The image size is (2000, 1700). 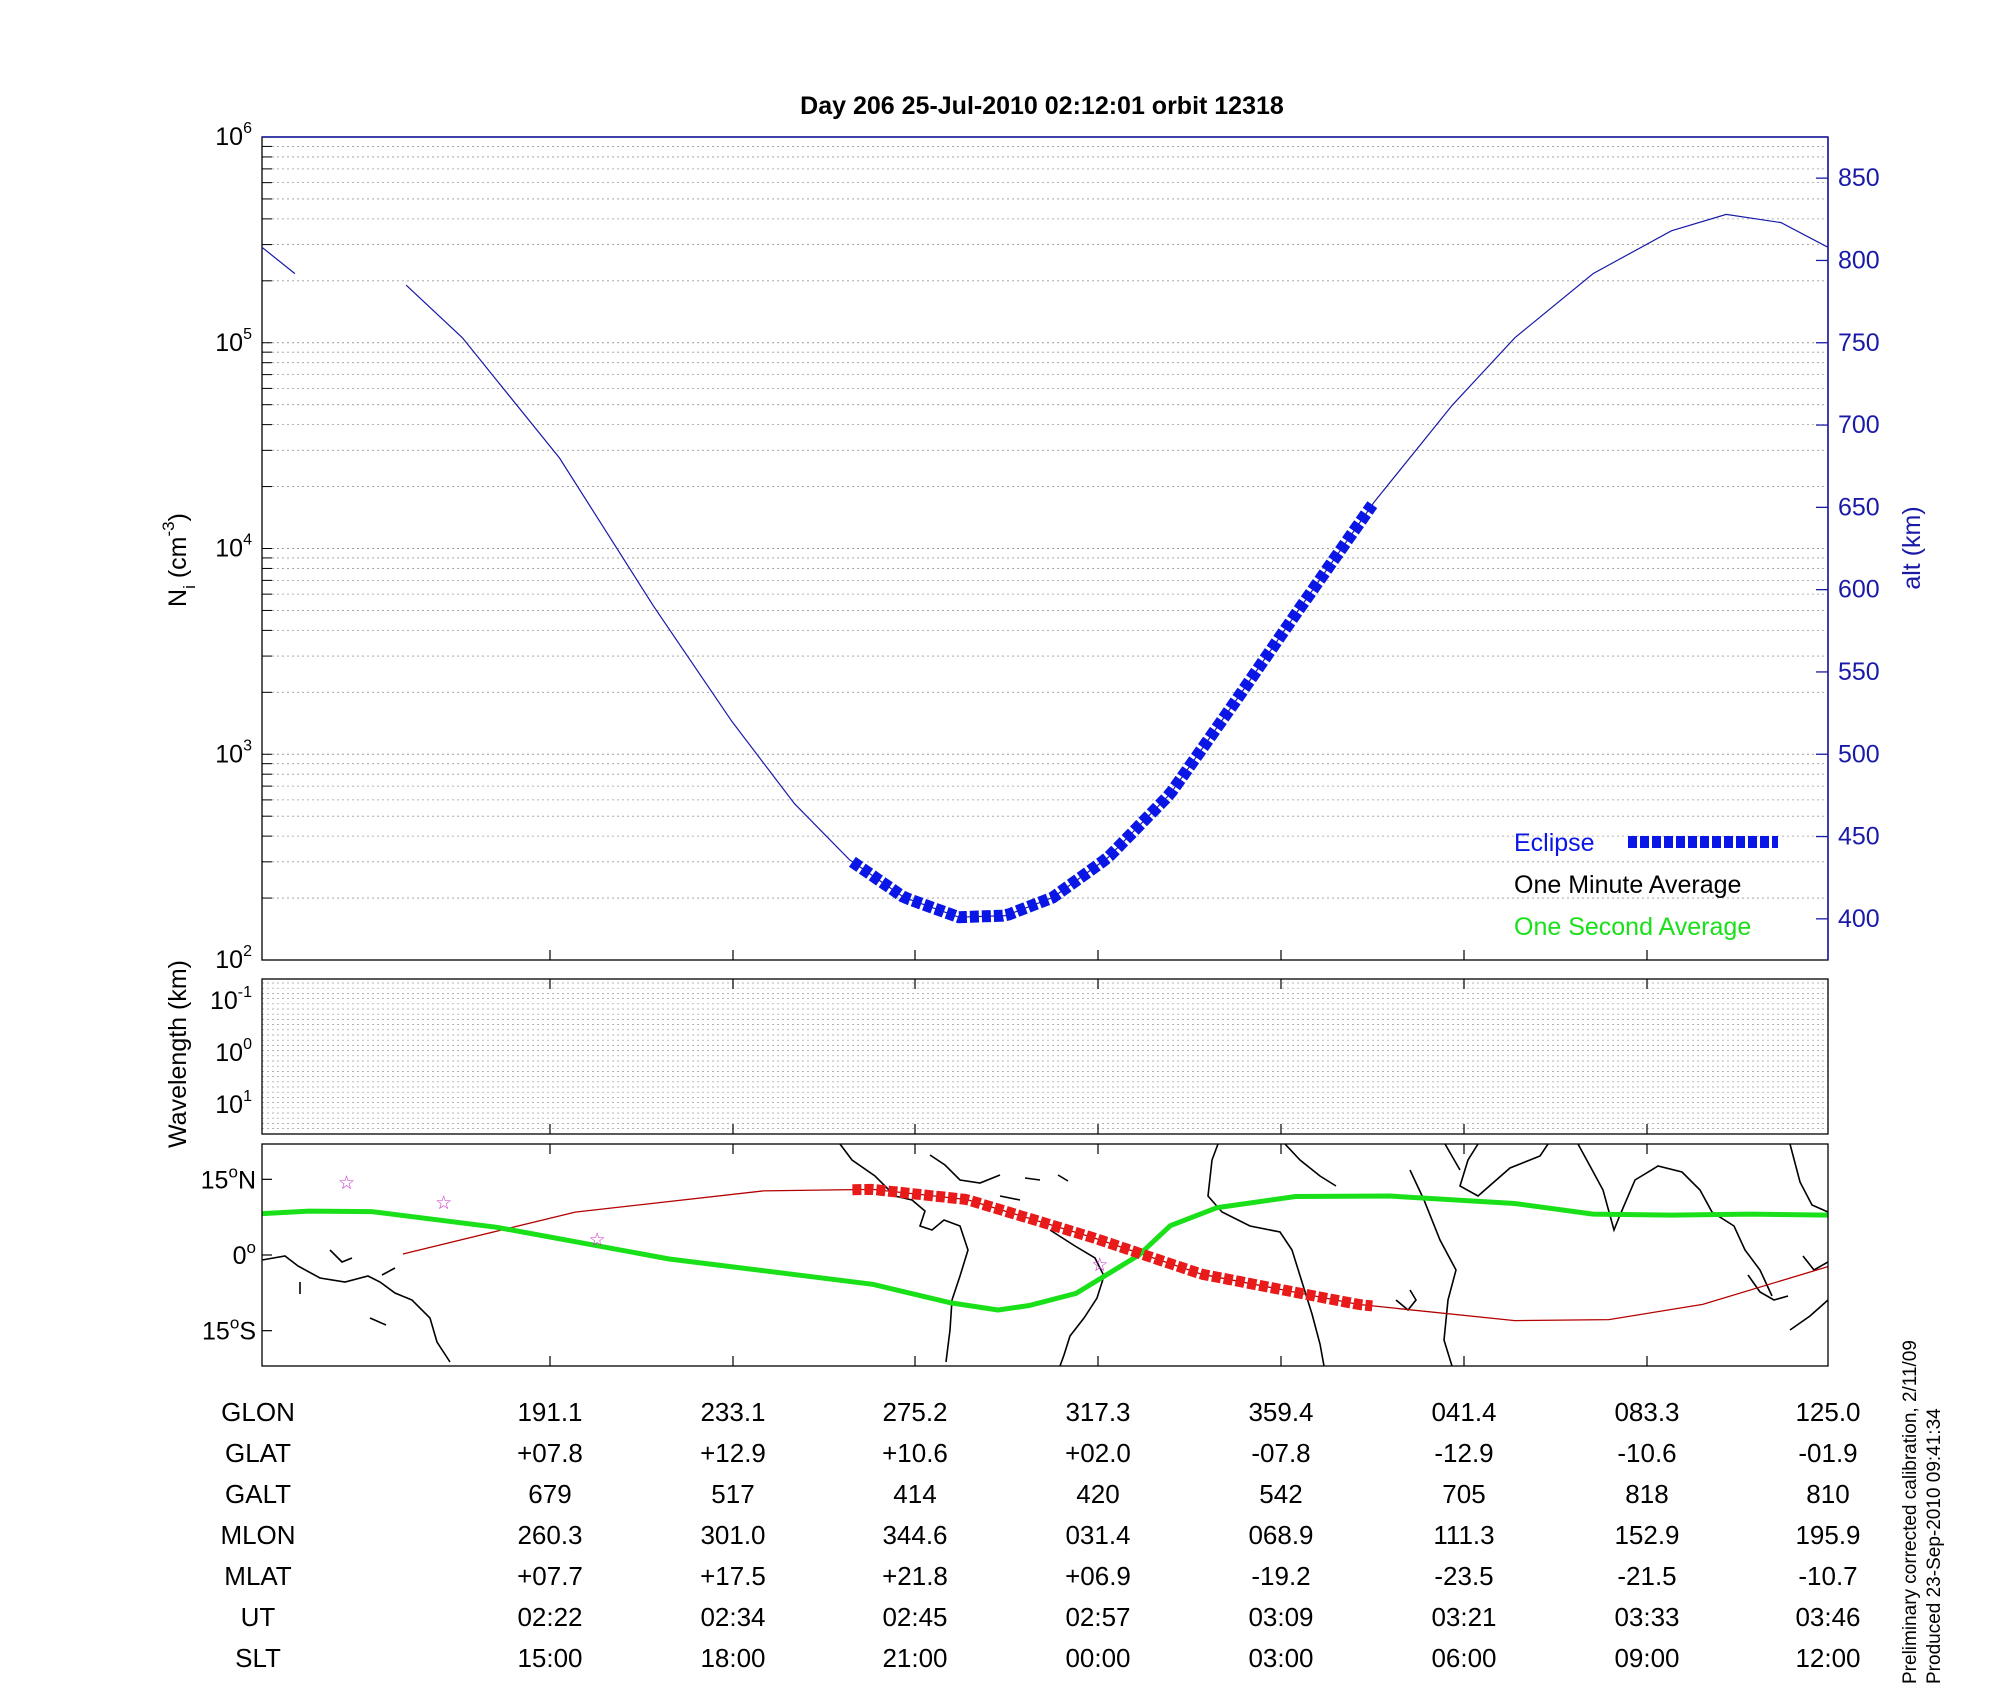 What do you see at coordinates (1859, 425) in the screenshot?
I see `altitude-tick-label: 700` at bounding box center [1859, 425].